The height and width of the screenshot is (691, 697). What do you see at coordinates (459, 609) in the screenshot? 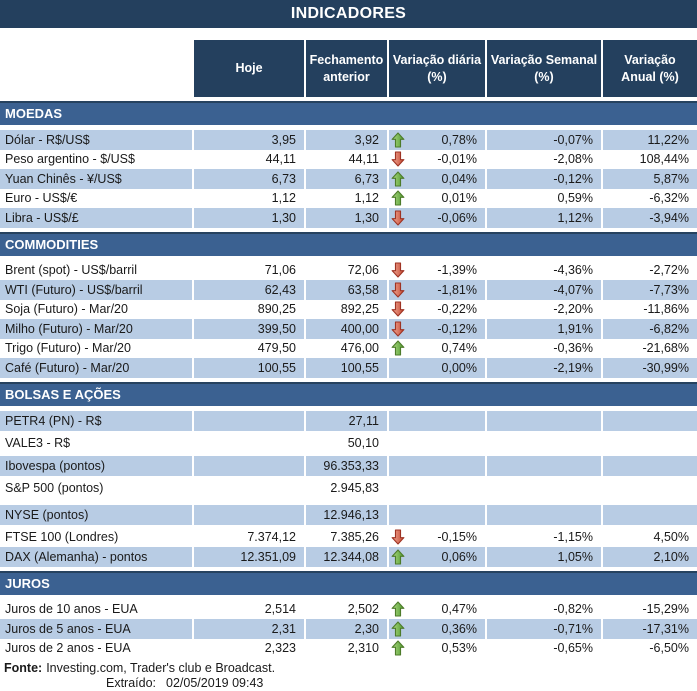
I see `variacao-diaria-value: 0,47%` at bounding box center [459, 609].